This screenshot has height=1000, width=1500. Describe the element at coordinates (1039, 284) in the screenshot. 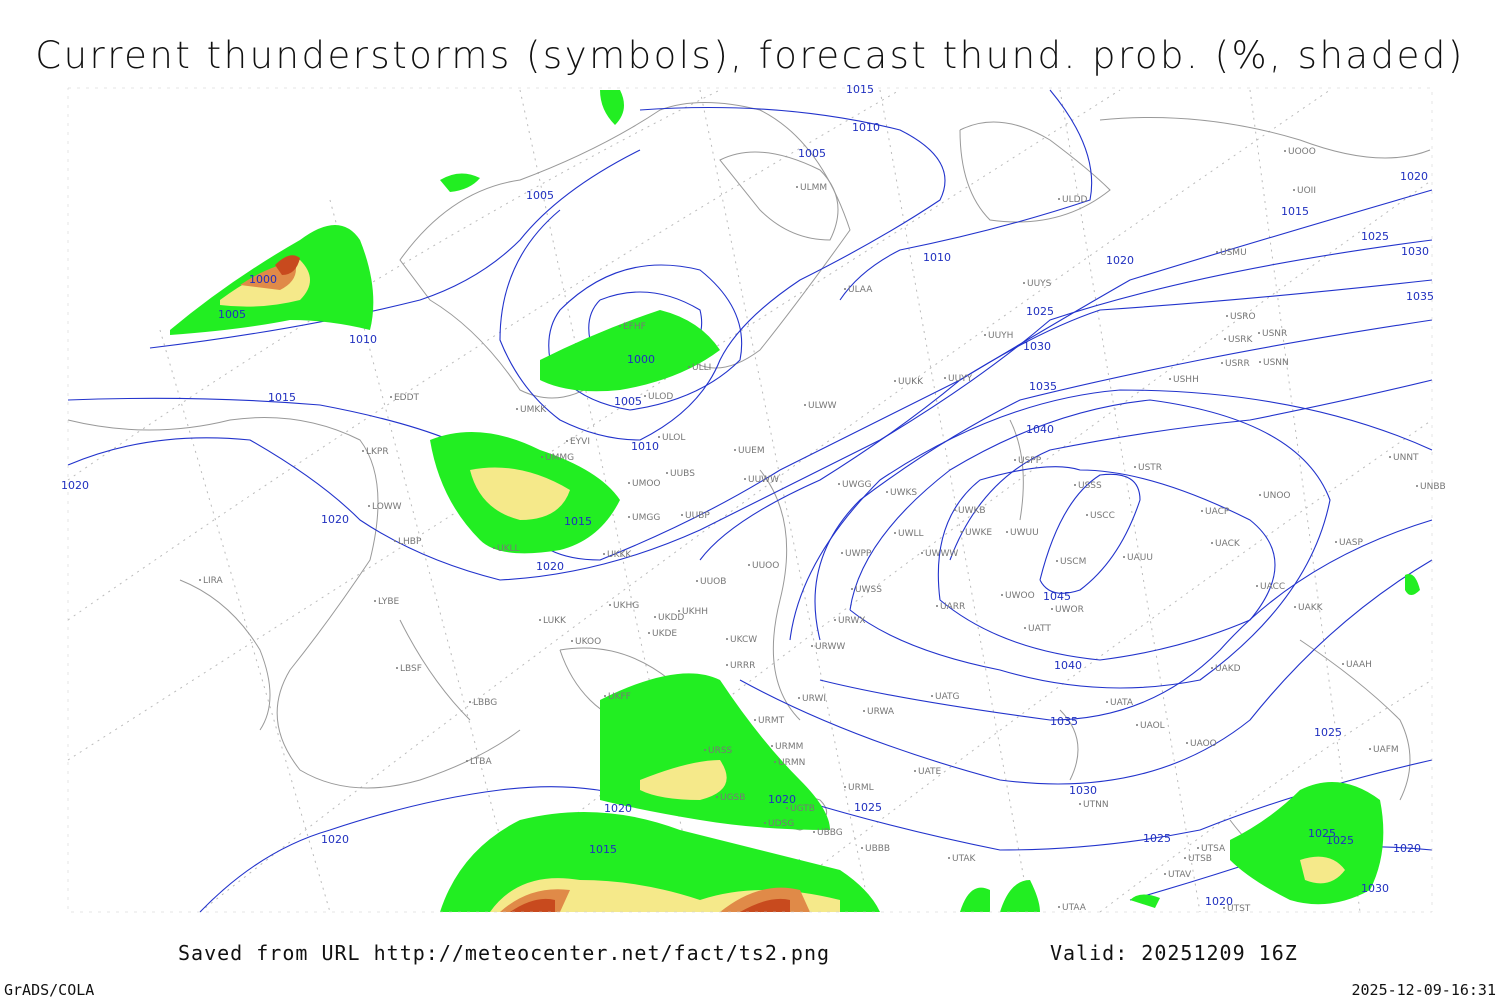

I see `station-label: UUYS` at that location.